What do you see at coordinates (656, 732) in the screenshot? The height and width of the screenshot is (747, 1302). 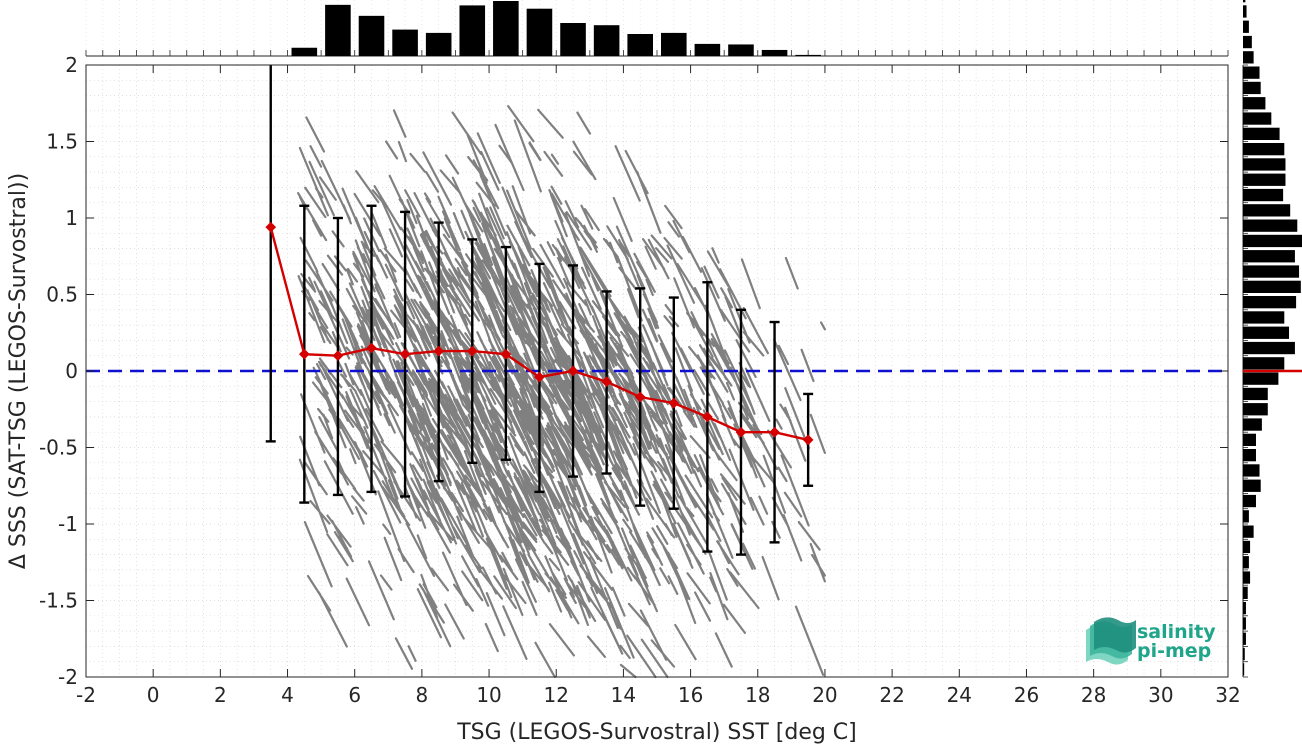 I see `x-axis-label: TSG (LEGOS-Survostral) SST [deg C]` at bounding box center [656, 732].